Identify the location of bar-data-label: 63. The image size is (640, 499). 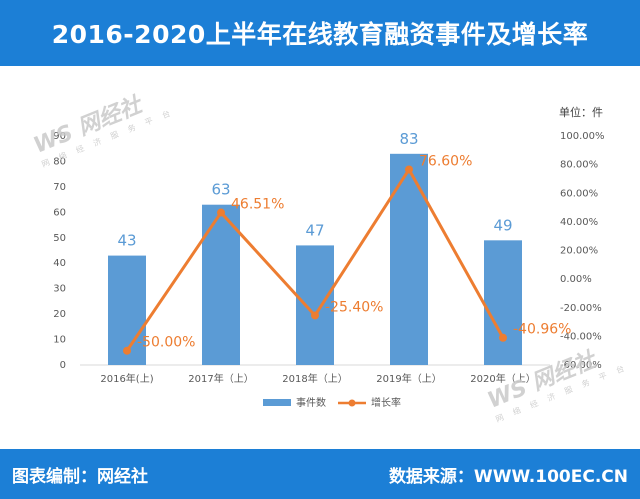
(220, 190).